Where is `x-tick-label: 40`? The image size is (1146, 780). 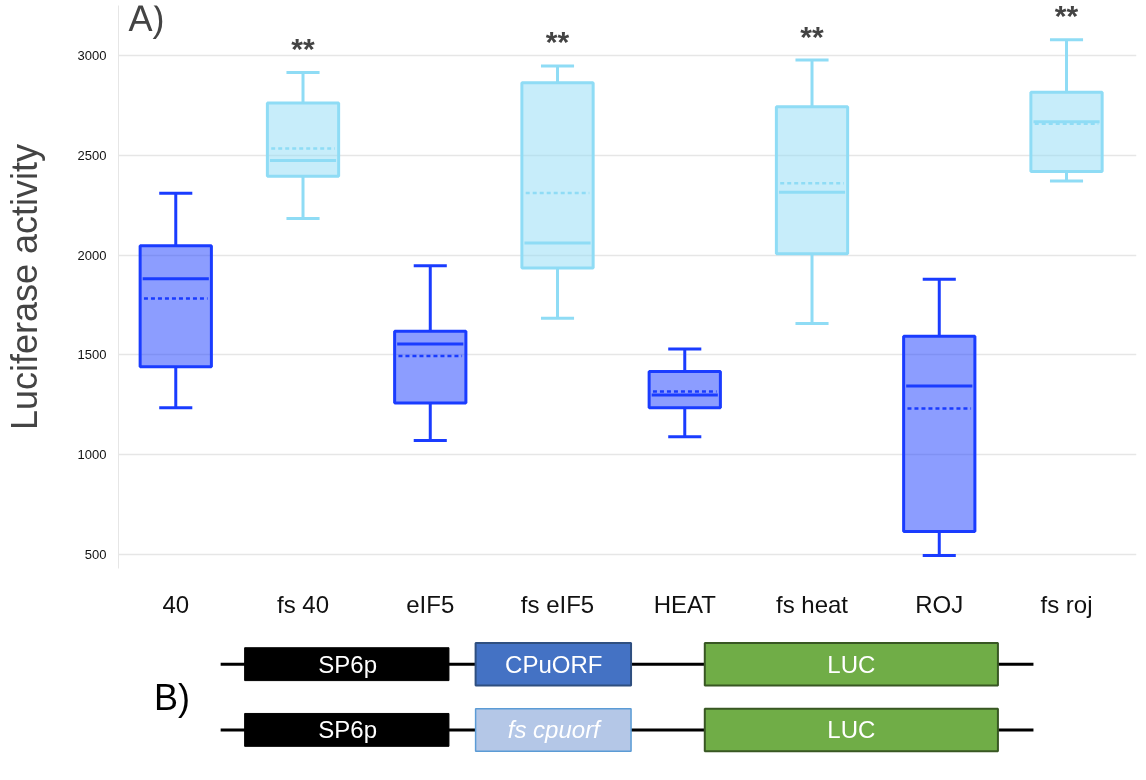 x-tick-label: 40 is located at coordinates (176, 604).